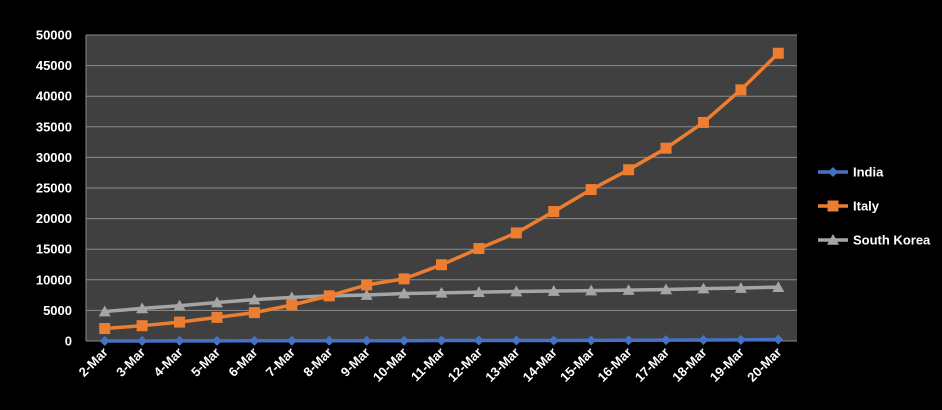  What do you see at coordinates (68, 341) in the screenshot?
I see `y-tick-label: 0` at bounding box center [68, 341].